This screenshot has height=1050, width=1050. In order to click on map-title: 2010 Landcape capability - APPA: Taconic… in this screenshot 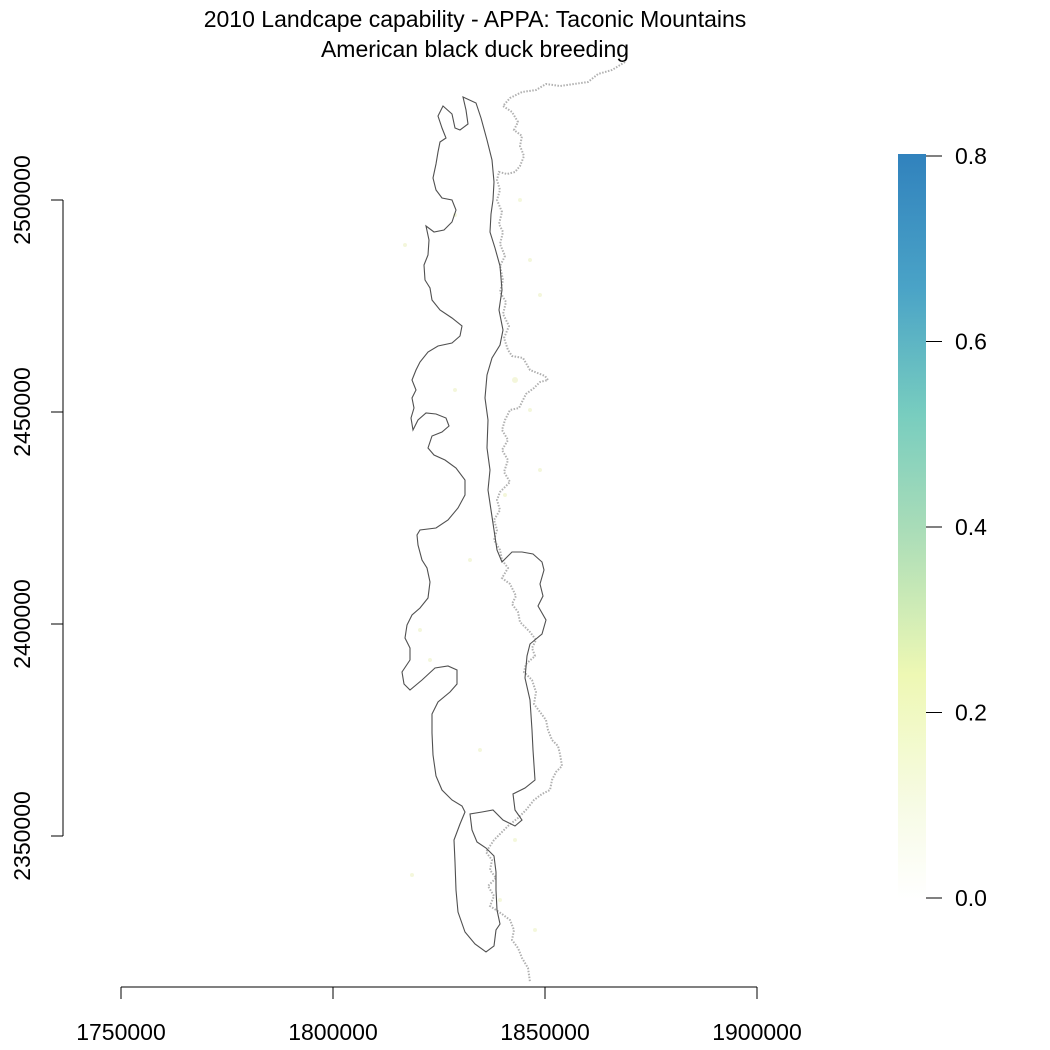, I will do `click(475, 19)`.